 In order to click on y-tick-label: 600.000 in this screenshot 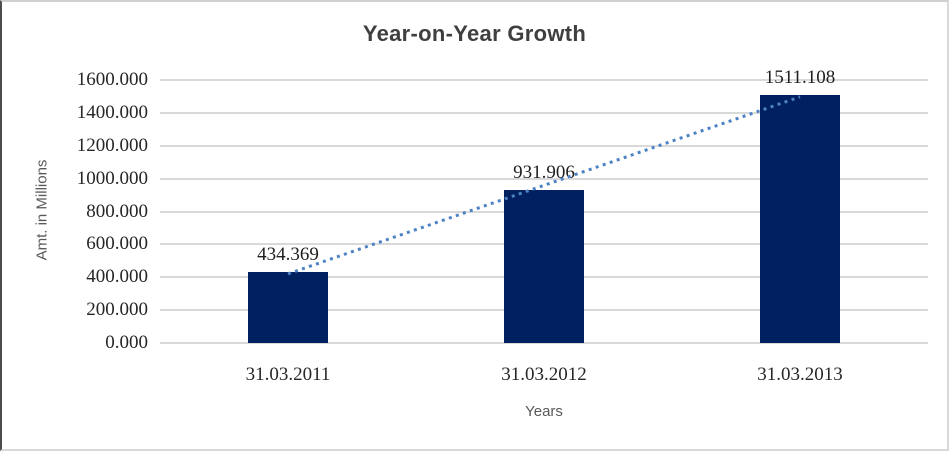, I will do `click(117, 244)`.